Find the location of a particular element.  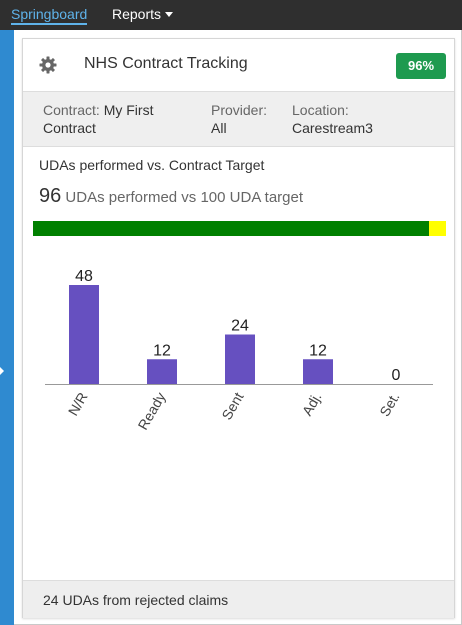

uda-progress-fill is located at coordinates (231, 228).